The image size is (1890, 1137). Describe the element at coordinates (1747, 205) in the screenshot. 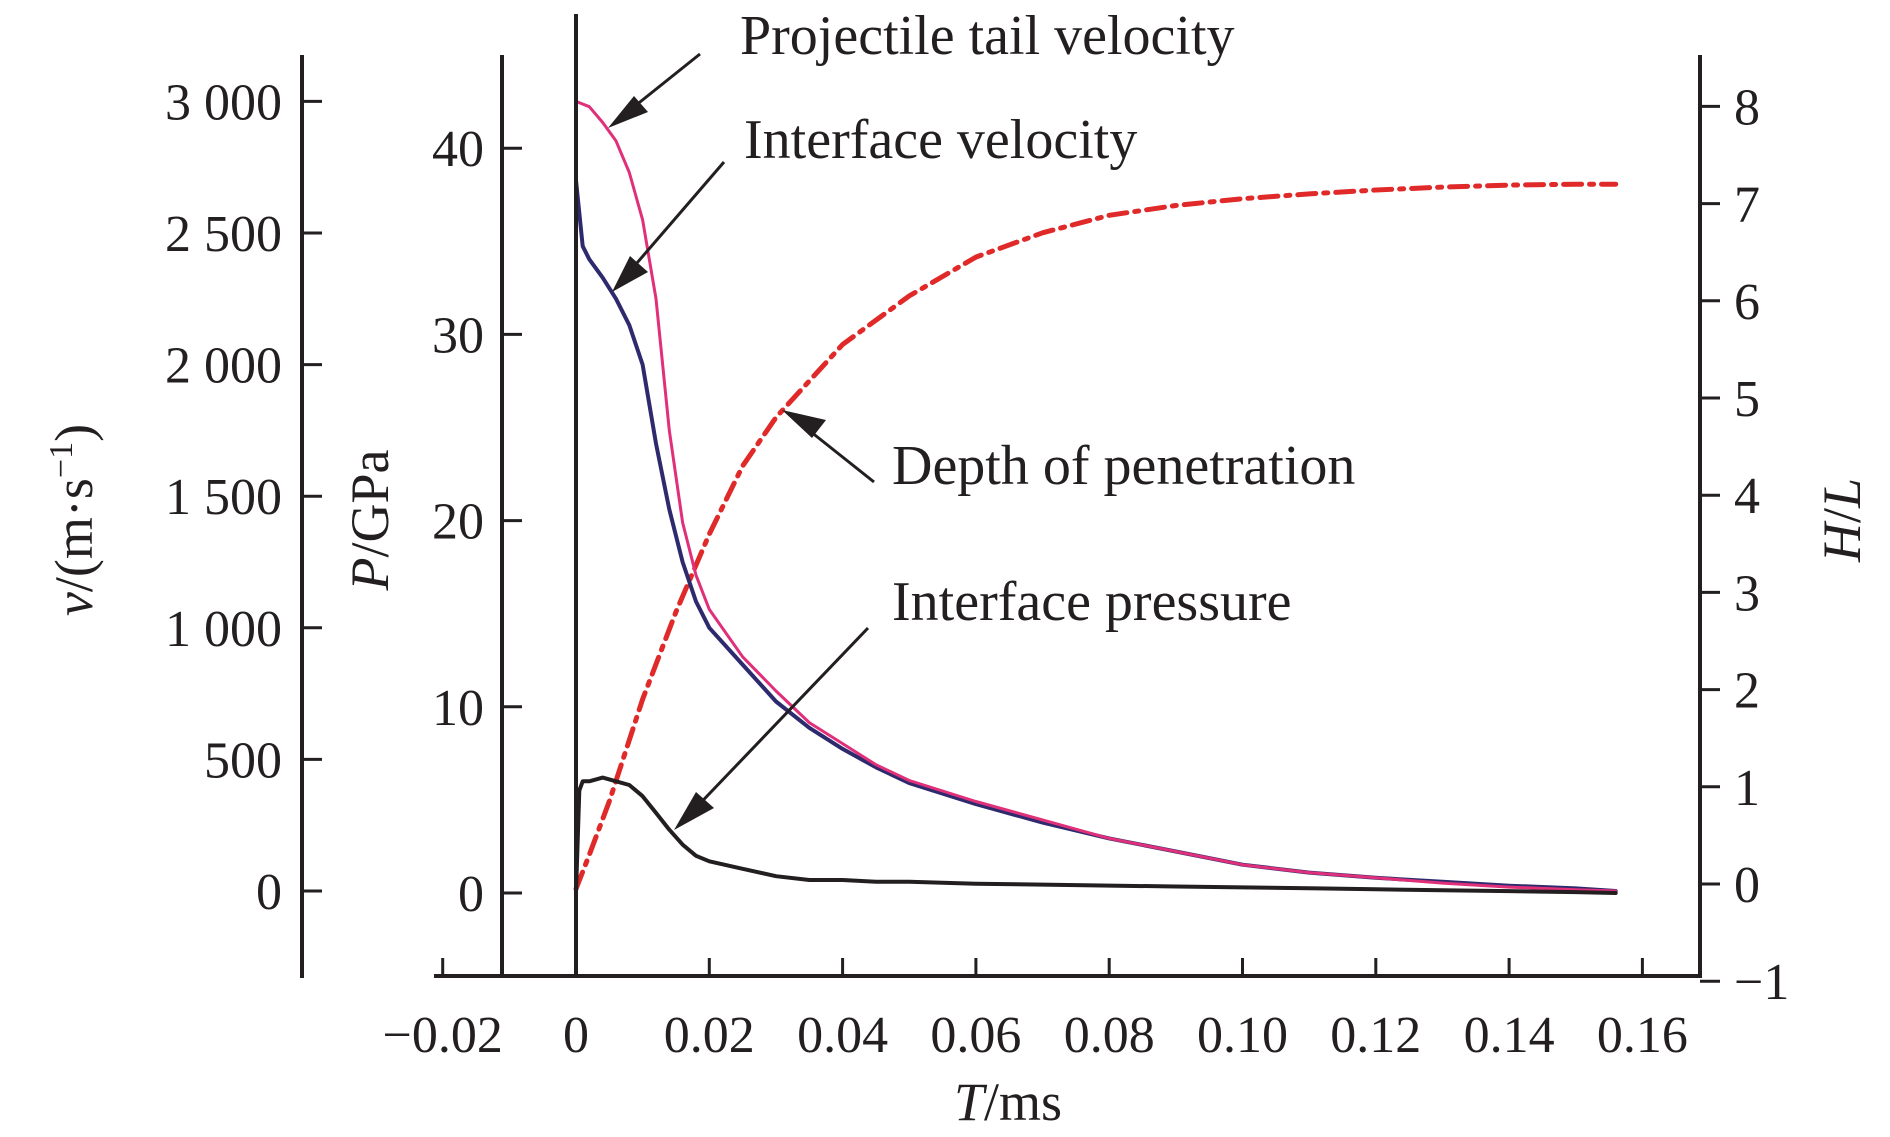

I see `depth-tick-label: 7` at that location.